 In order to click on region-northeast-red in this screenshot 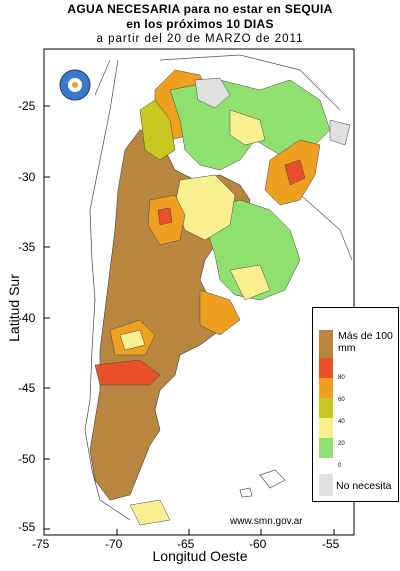, I will do `click(295, 172)`.